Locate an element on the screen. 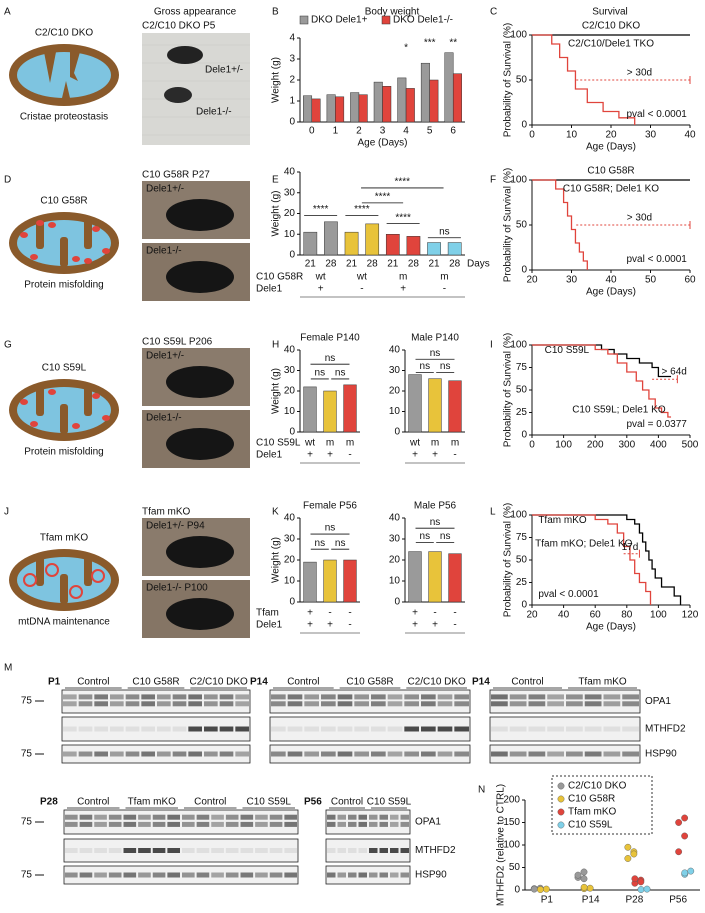 The image size is (705, 913). legend-label: DKO Dele1-/- is located at coordinates (423, 20).